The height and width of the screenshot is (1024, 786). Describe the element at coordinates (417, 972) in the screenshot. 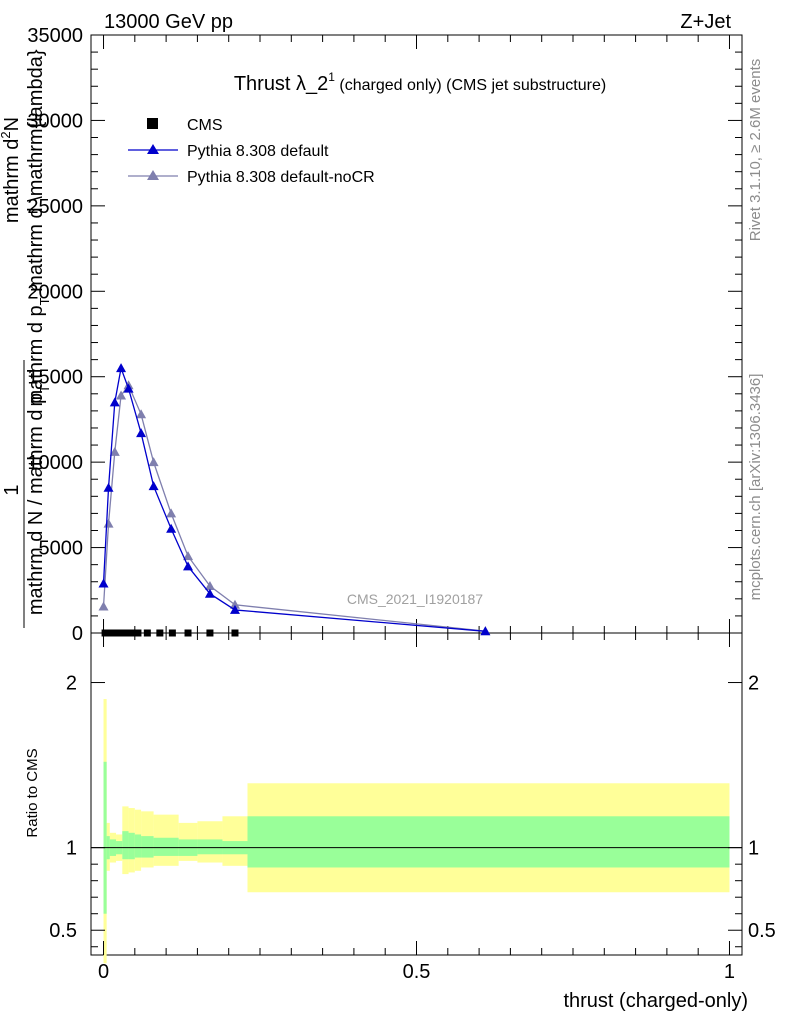

I see `x-tick-label: 0.5` at that location.